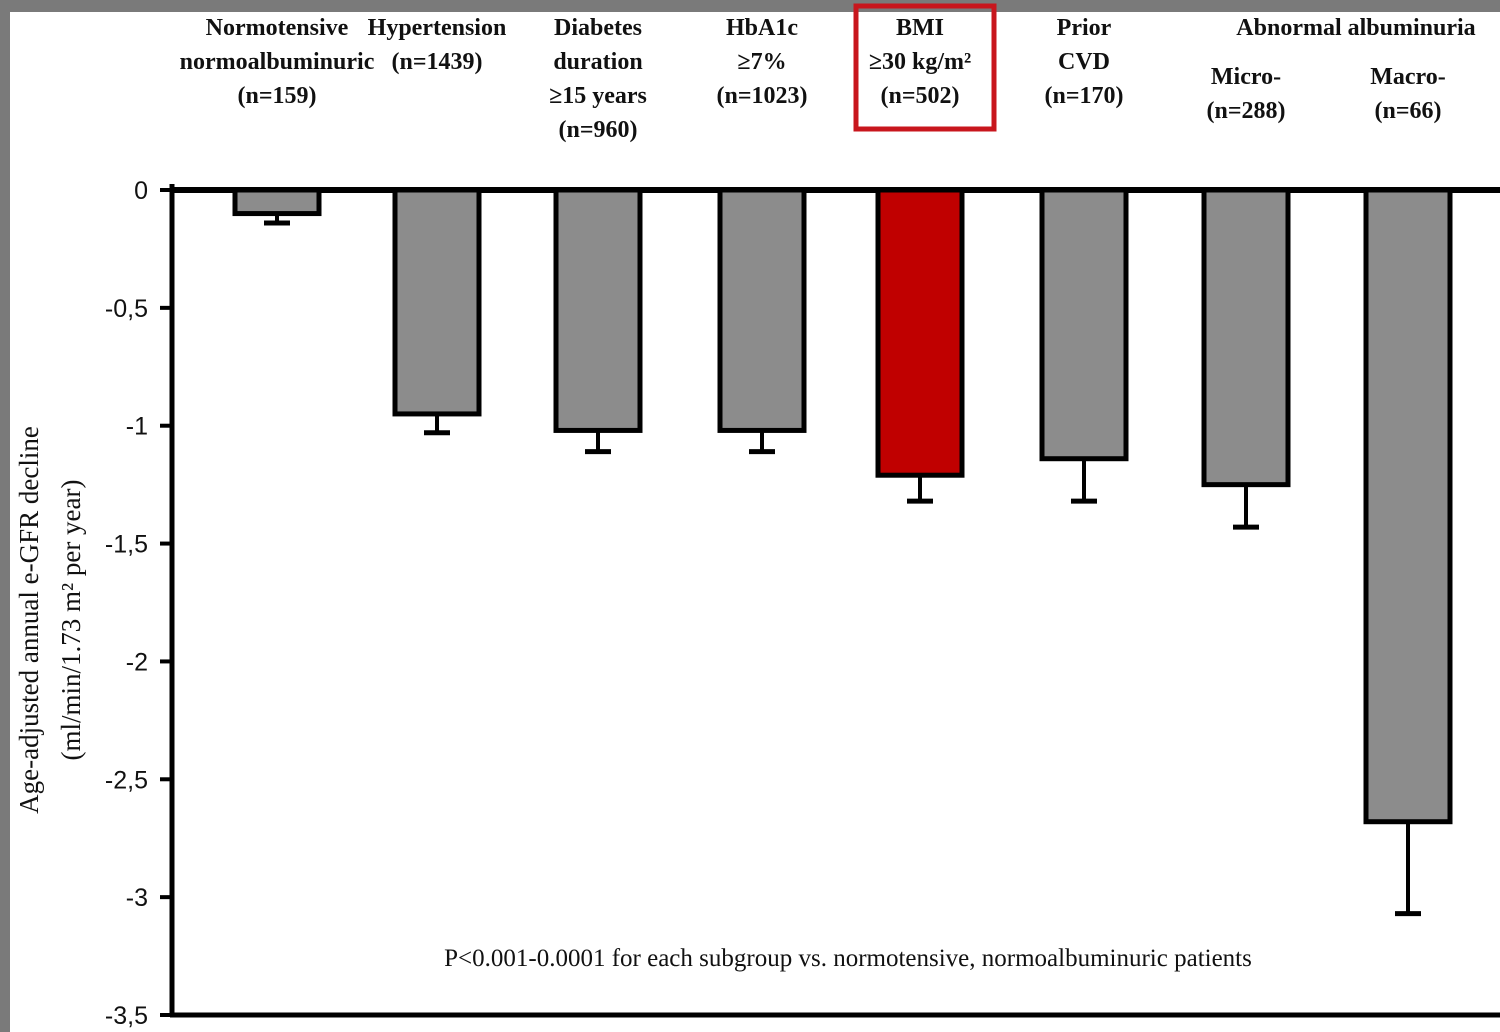  Describe the element at coordinates (126, 1016) in the screenshot. I see `y-tick-label: -3,5` at that location.